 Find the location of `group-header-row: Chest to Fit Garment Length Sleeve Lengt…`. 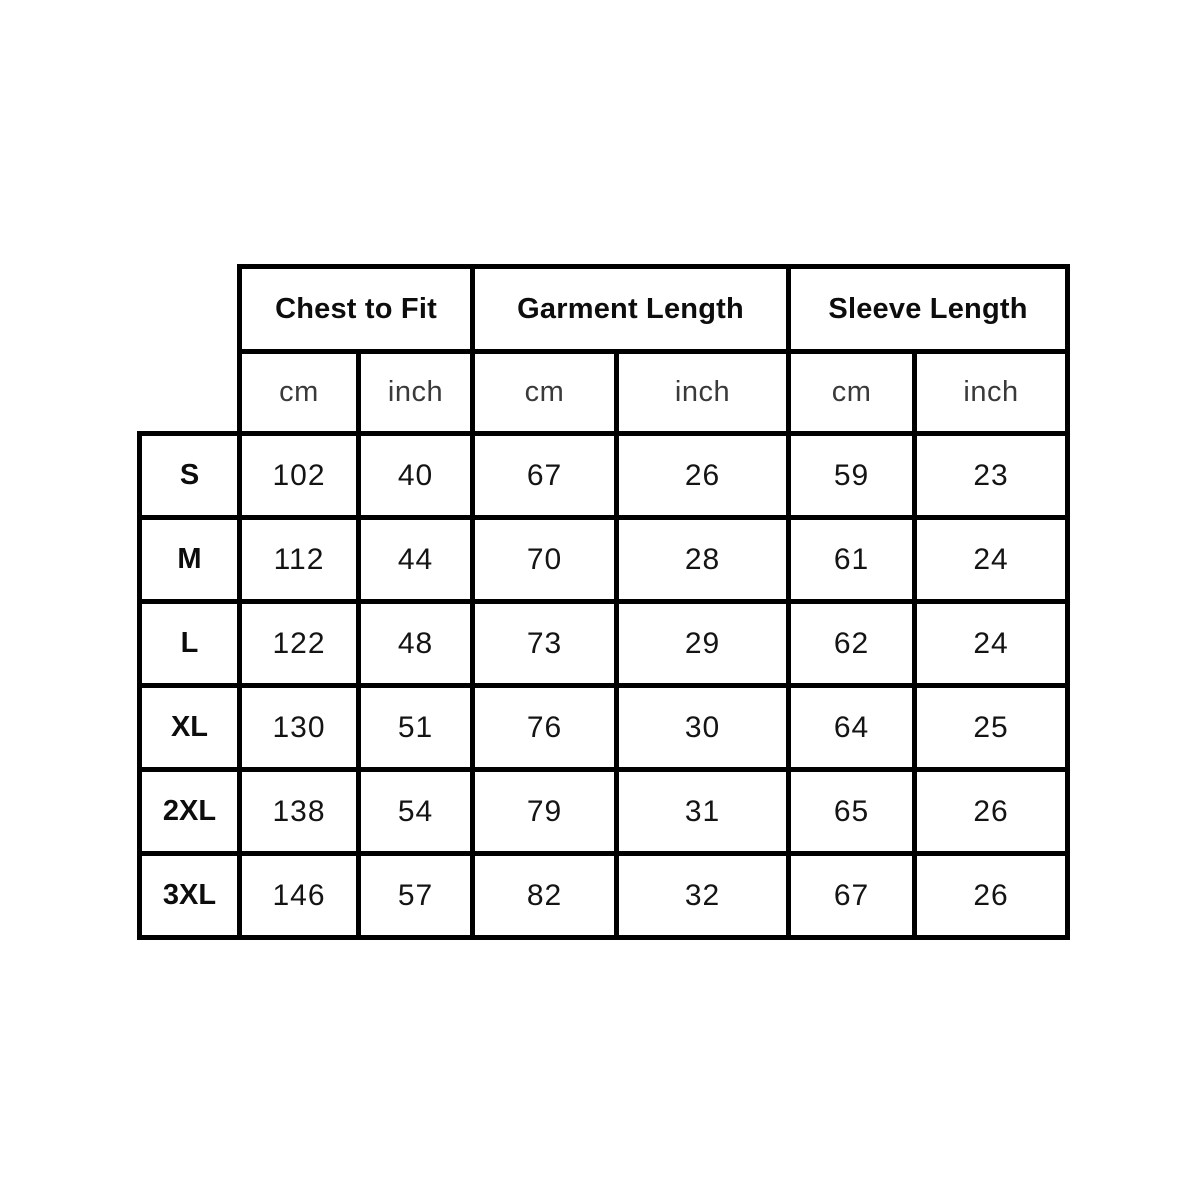

group-header-row: Chest to Fit Garment Length Sleeve Lengt… is located at coordinates (605, 309).